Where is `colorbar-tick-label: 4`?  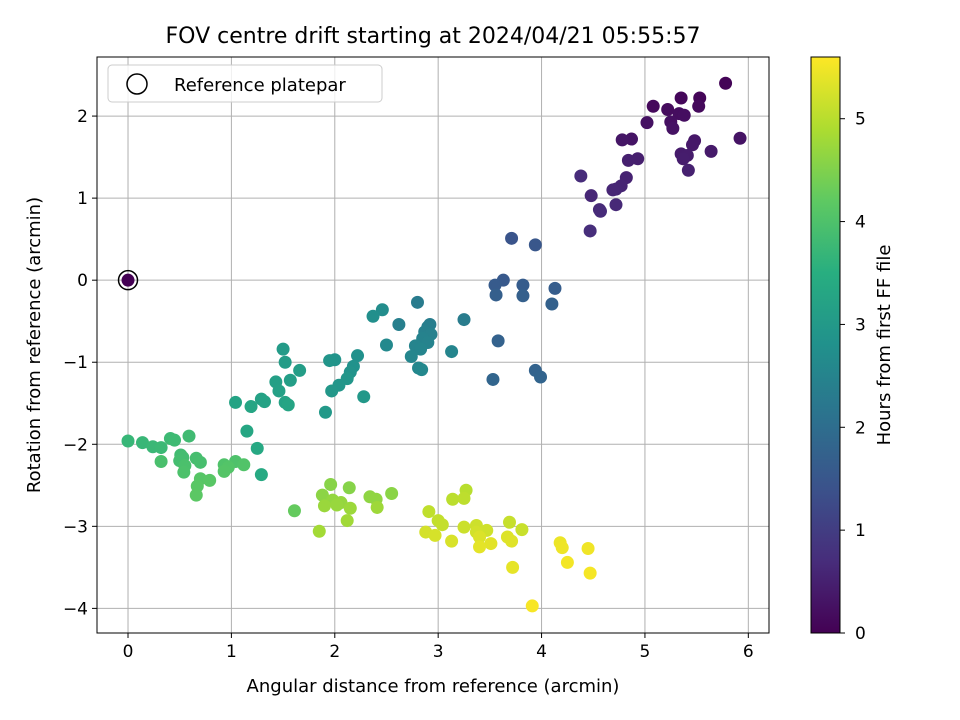 colorbar-tick-label: 4 is located at coordinates (860, 223).